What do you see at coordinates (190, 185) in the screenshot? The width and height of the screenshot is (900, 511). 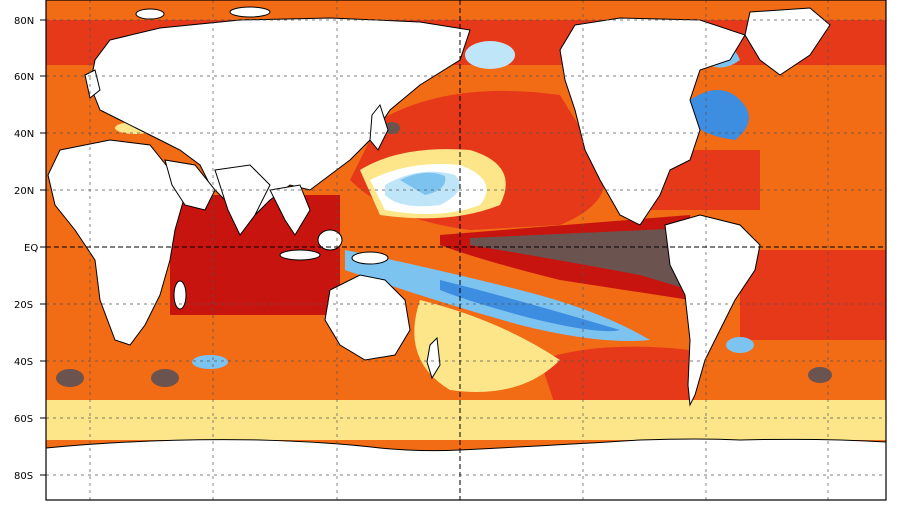 I see `arabia` at bounding box center [190, 185].